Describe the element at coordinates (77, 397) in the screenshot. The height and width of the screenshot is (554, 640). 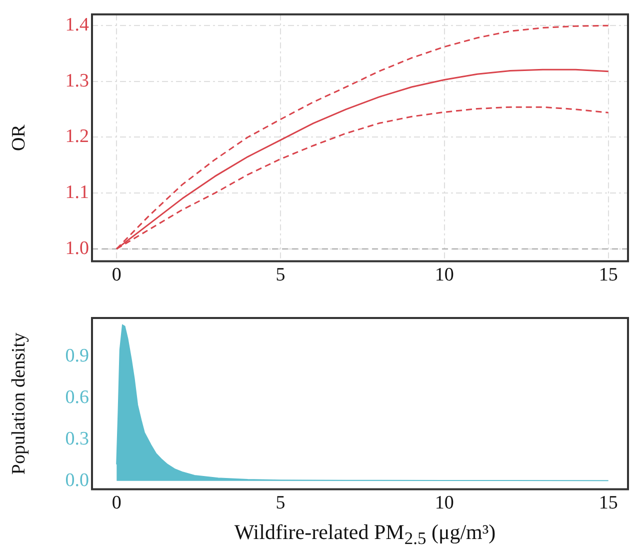
I see `y-tick-label: 0.6` at that location.